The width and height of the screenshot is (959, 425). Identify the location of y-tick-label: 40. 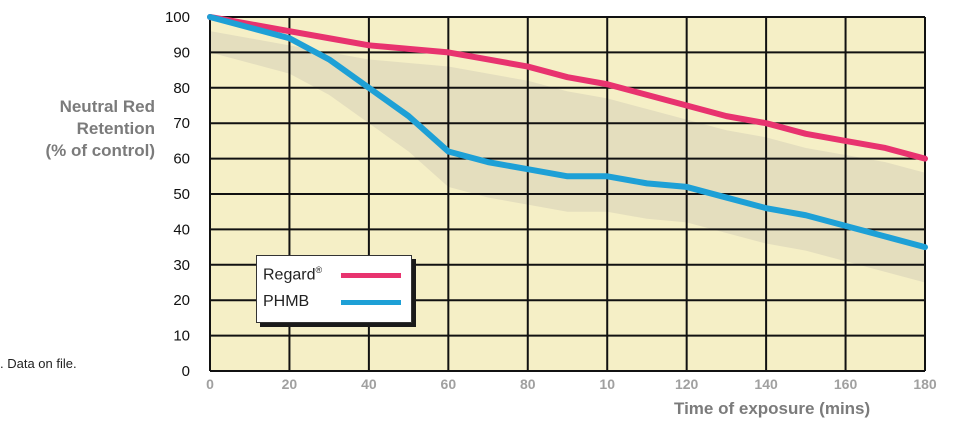
(181, 229).